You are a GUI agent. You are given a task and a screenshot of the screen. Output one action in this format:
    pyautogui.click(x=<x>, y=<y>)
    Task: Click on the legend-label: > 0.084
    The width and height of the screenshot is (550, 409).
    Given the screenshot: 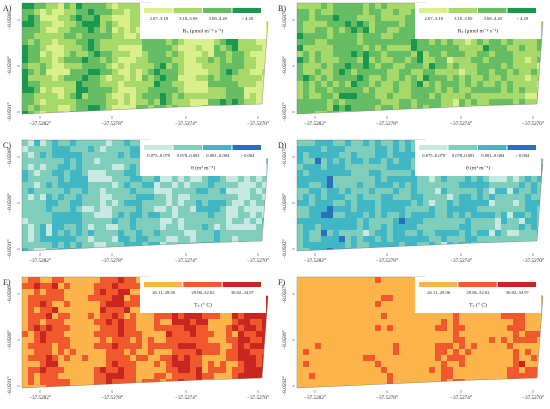 What is the action you would take?
    pyautogui.click(x=247, y=155)
    